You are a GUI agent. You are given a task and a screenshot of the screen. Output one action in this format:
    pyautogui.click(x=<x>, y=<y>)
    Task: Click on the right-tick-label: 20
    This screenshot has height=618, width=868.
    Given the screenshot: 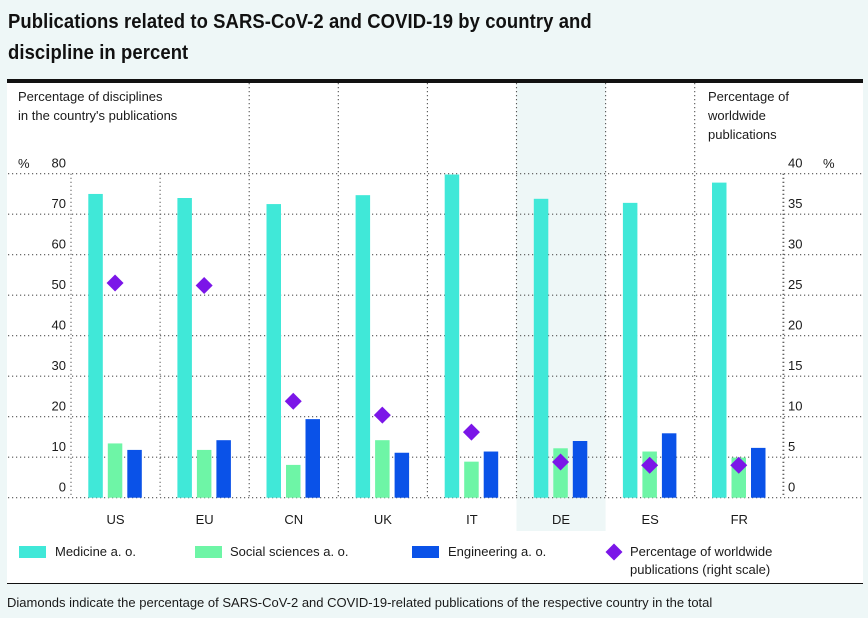 What is the action you would take?
    pyautogui.click(x=795, y=325)
    